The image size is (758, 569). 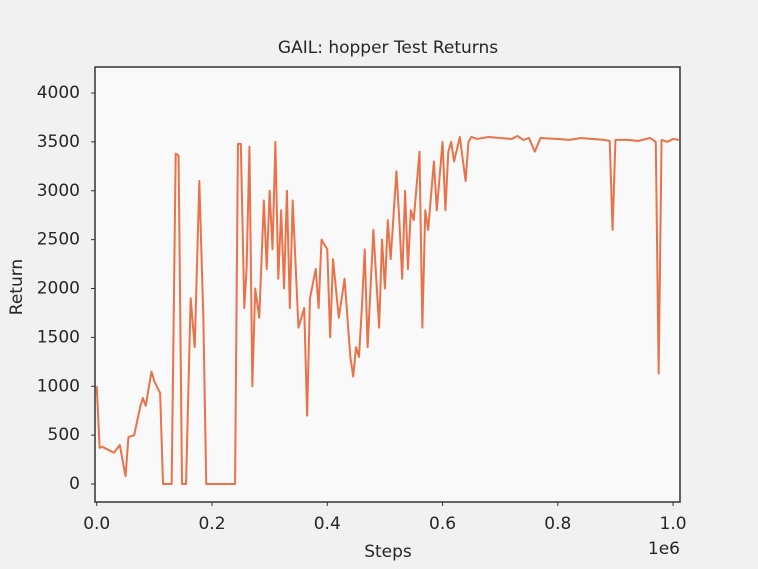 I want to click on y-tick-label: 3500, so click(x=58, y=142).